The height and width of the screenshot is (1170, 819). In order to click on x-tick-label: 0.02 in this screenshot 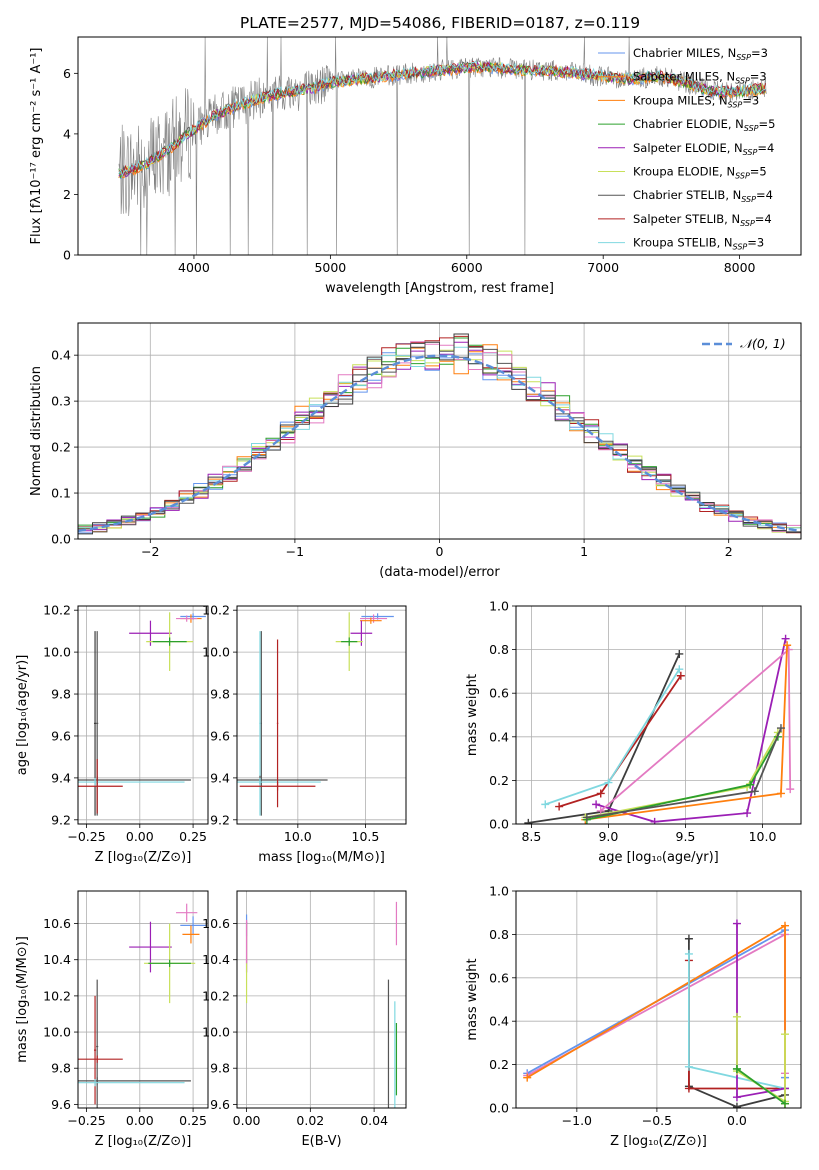, I will do `click(310, 1120)`.